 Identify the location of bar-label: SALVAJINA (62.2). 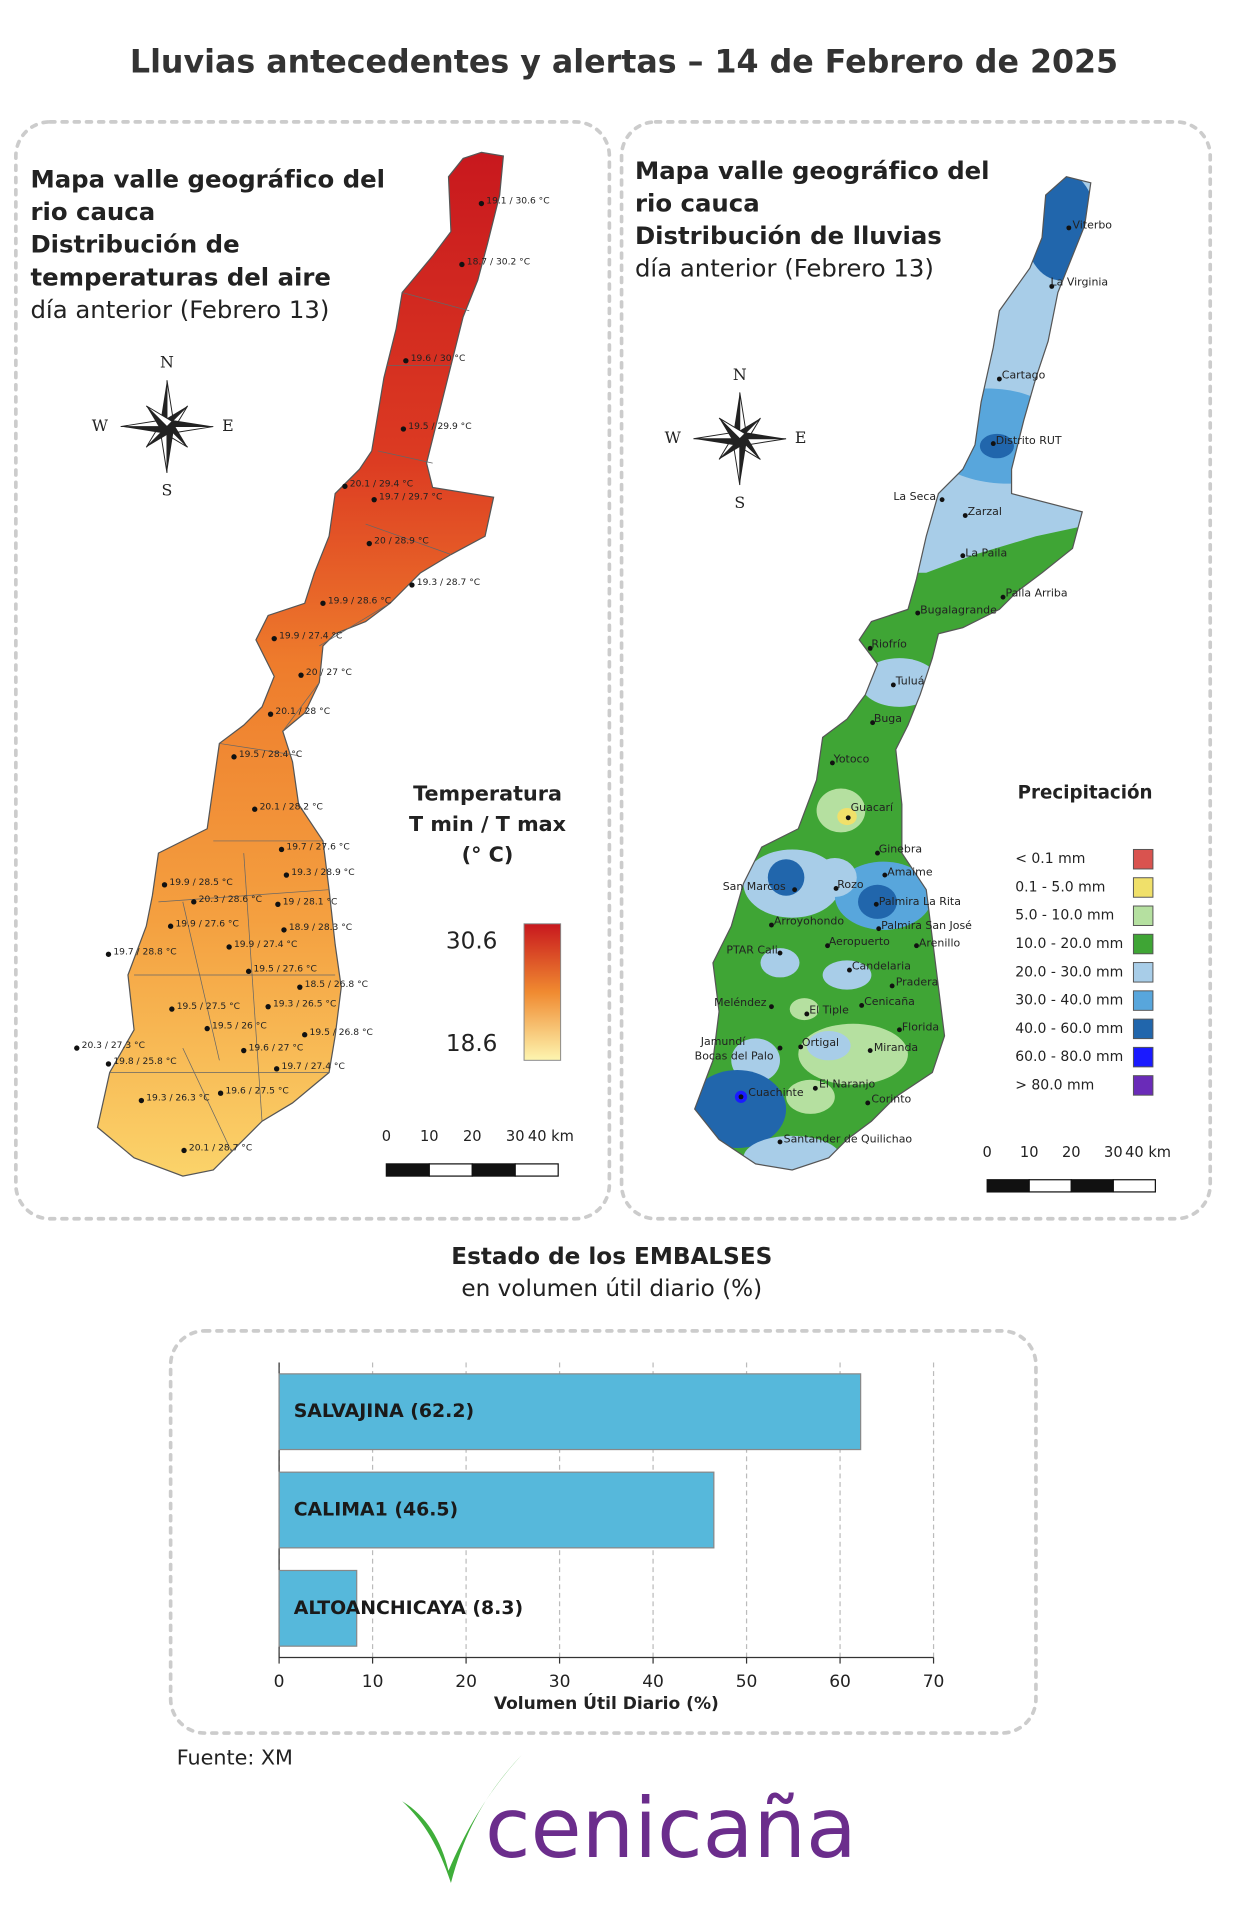
(384, 1411).